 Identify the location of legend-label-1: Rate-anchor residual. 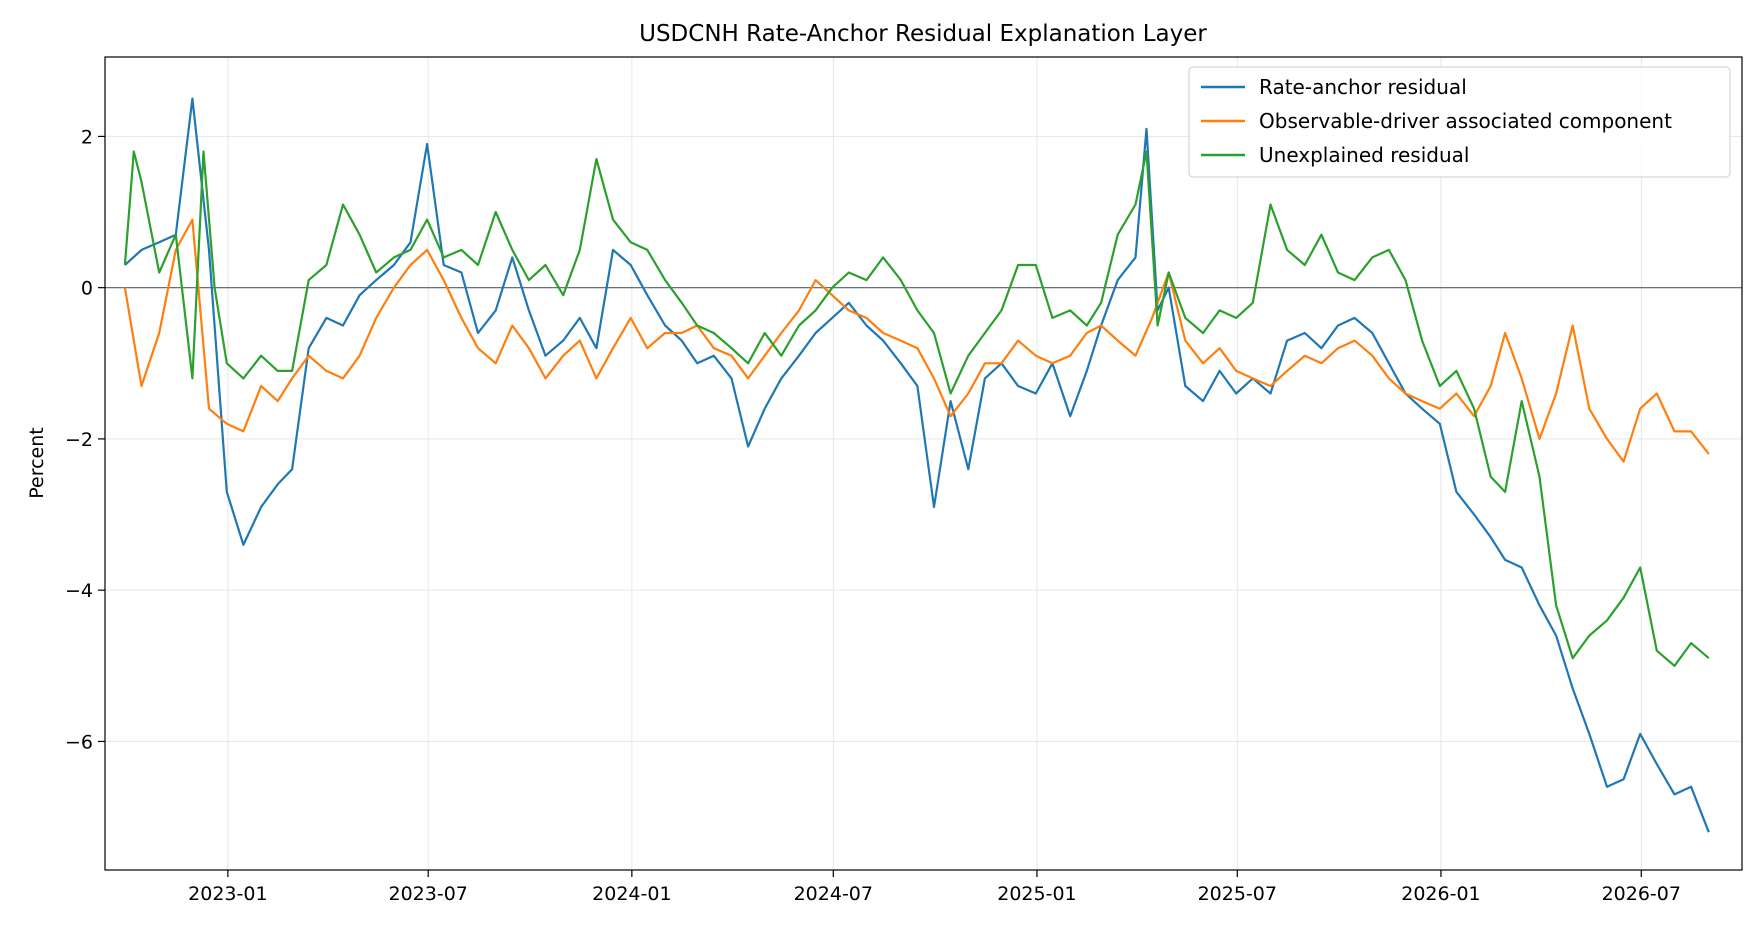
(1363, 87).